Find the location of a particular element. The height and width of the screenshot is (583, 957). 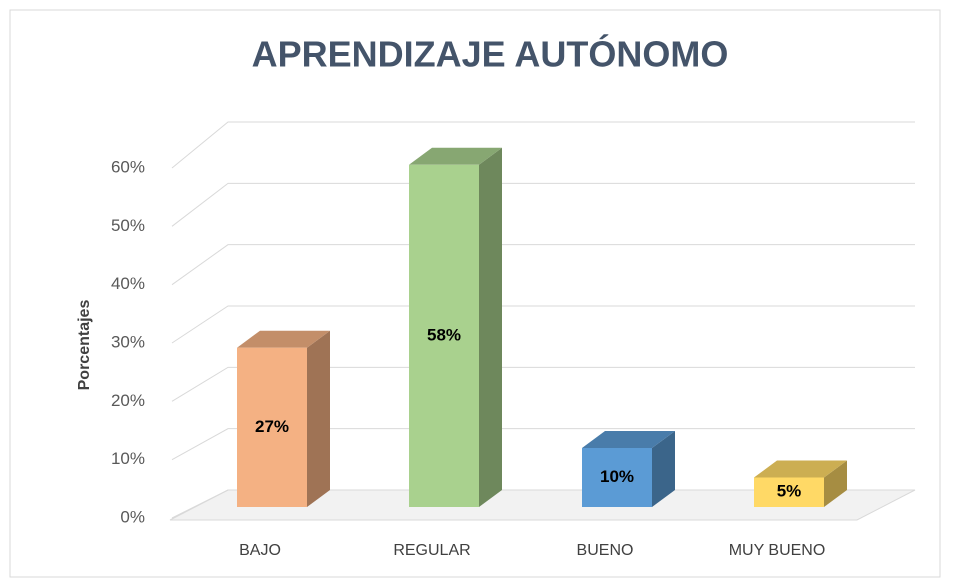

y-tick-label: 10% is located at coordinates (128, 458).